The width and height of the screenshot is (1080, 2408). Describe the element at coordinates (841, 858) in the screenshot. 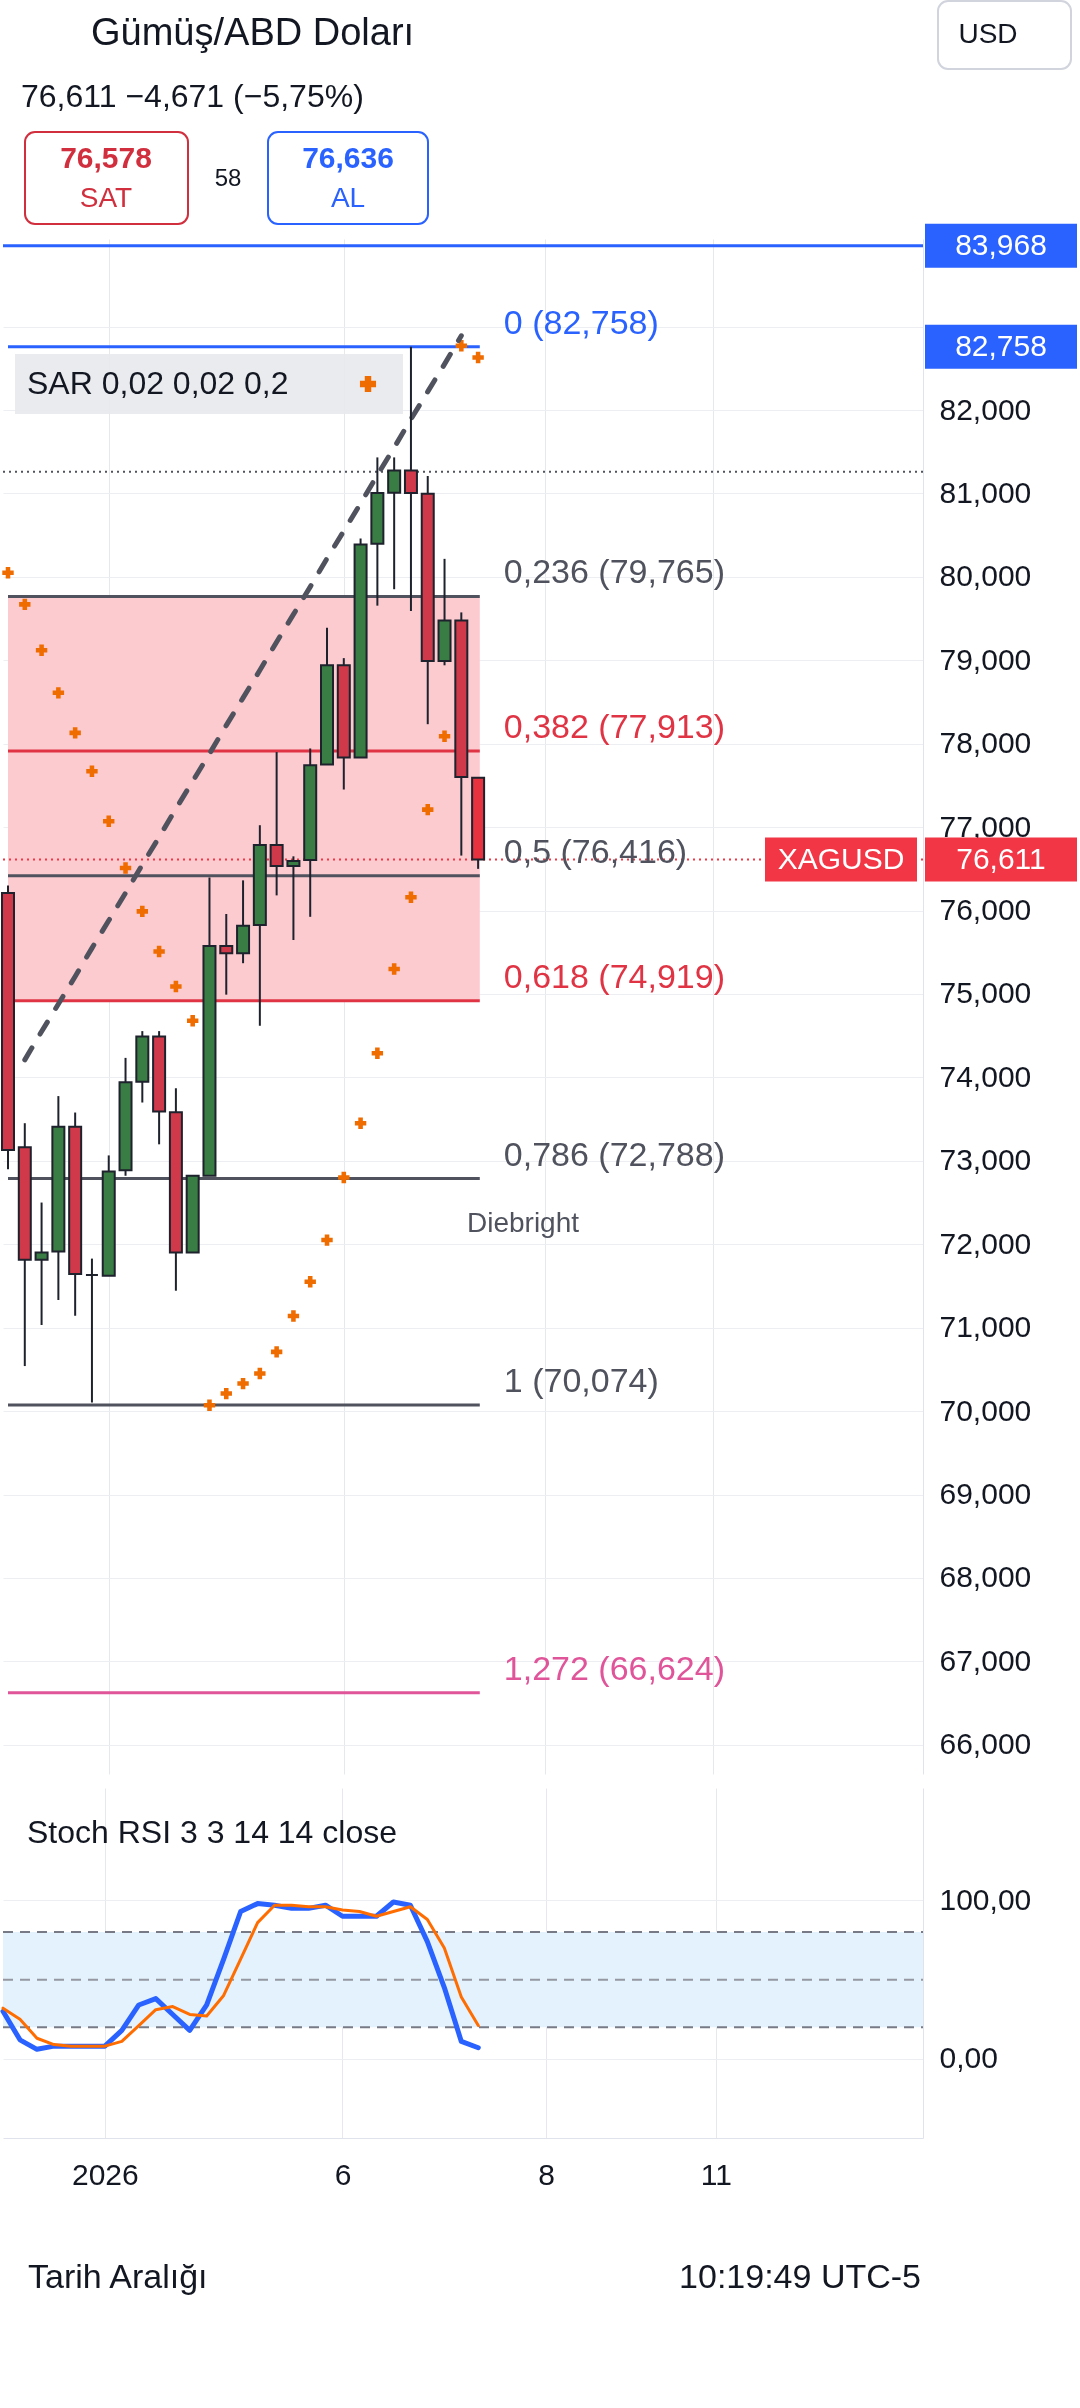

I see `annotation: XAGUSD` at that location.